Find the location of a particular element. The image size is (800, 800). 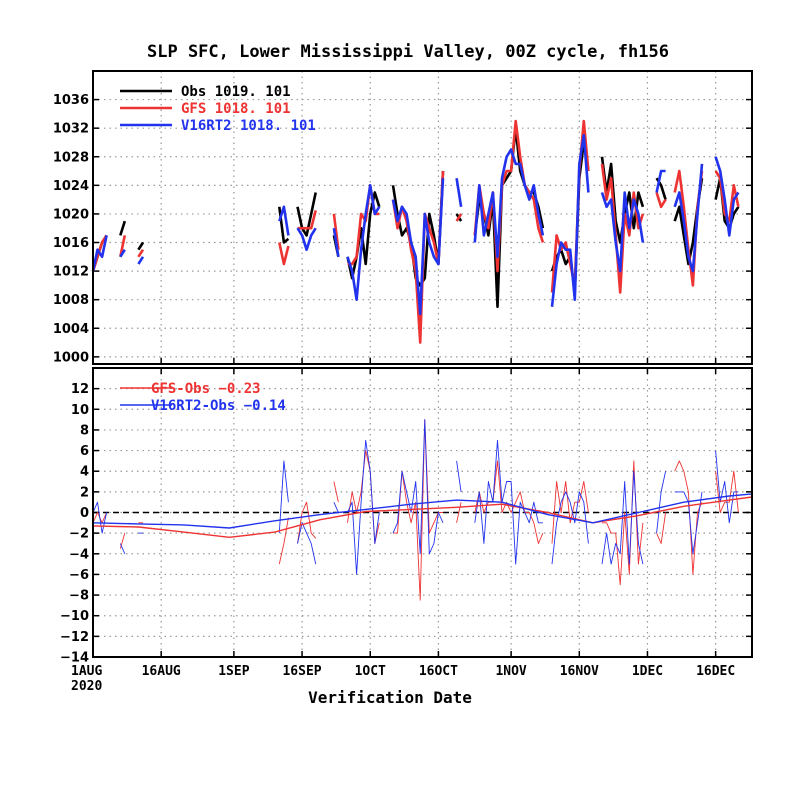

bottom-ytick-label: −12 is located at coordinates (74, 637).